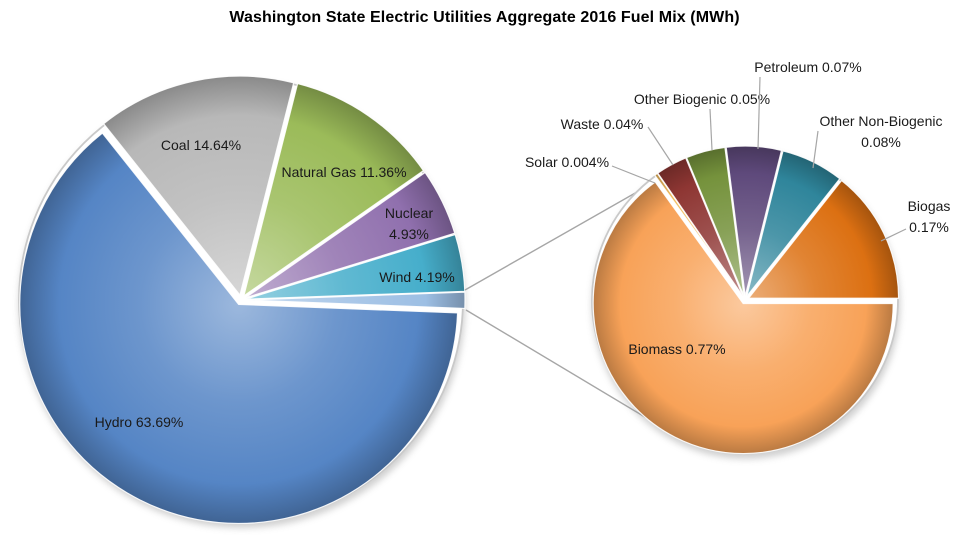  What do you see at coordinates (343, 172) in the screenshot?
I see `main-pie-label-natural-gas-11-36: Natural Gas 11.36%` at bounding box center [343, 172].